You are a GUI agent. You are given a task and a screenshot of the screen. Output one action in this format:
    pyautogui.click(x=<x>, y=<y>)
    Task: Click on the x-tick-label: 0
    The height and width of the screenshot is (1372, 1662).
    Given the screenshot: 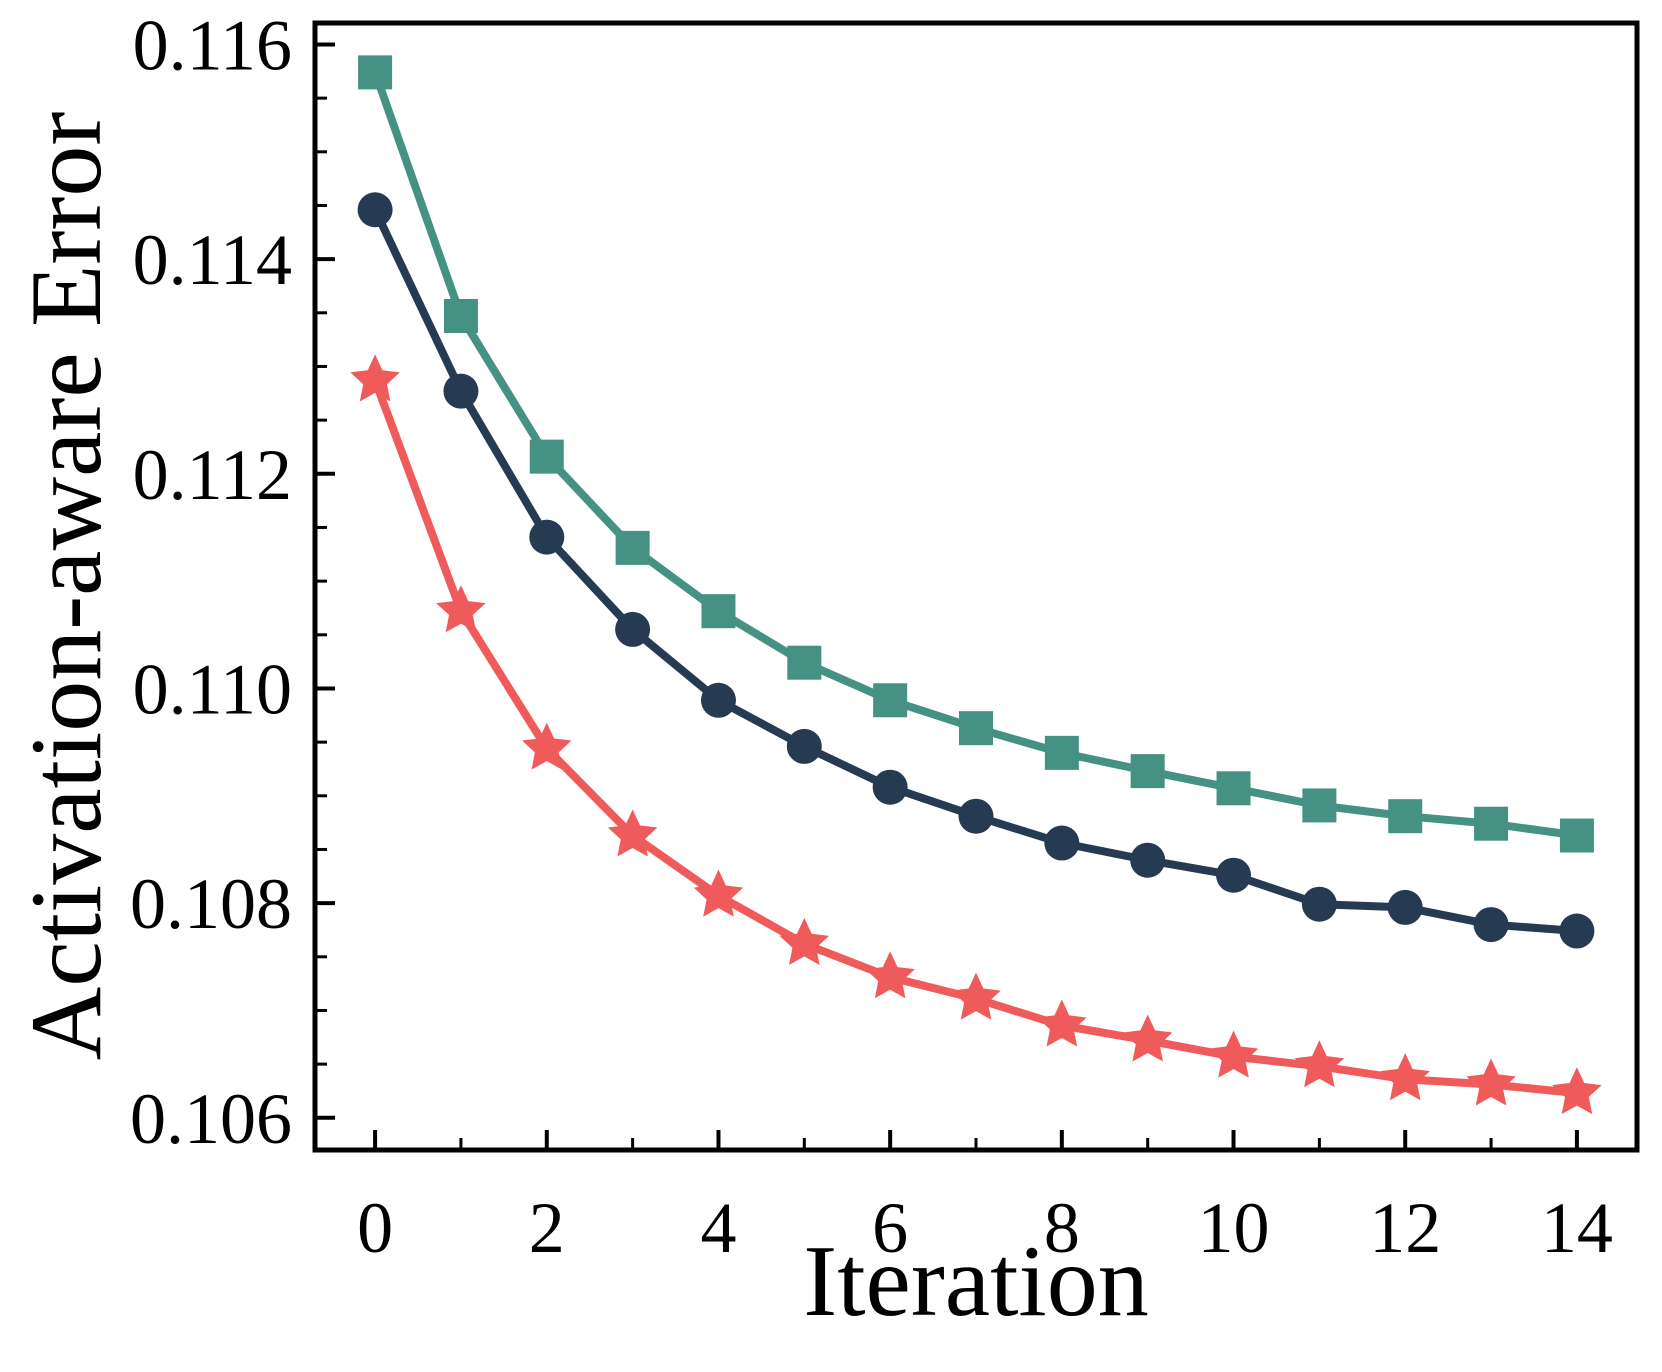 What is the action you would take?
    pyautogui.click(x=375, y=1228)
    